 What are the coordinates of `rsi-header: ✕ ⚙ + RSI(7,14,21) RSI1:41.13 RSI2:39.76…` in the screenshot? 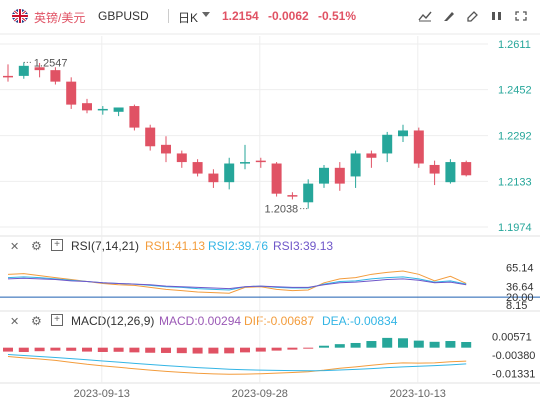 It's located at (270, 247).